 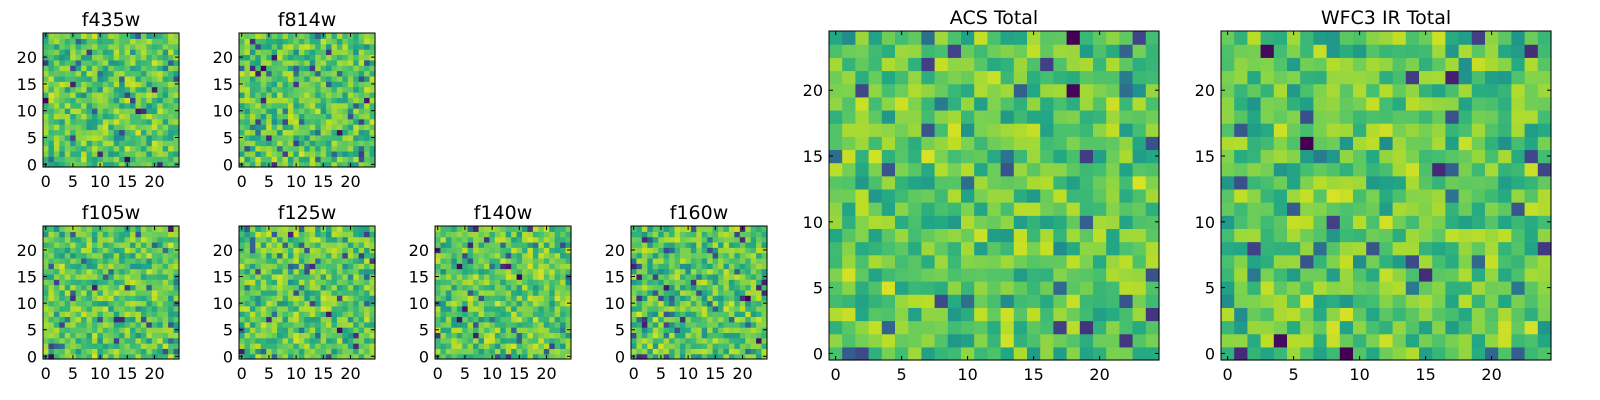 I want to click on axes-frame, so click(x=503, y=292).